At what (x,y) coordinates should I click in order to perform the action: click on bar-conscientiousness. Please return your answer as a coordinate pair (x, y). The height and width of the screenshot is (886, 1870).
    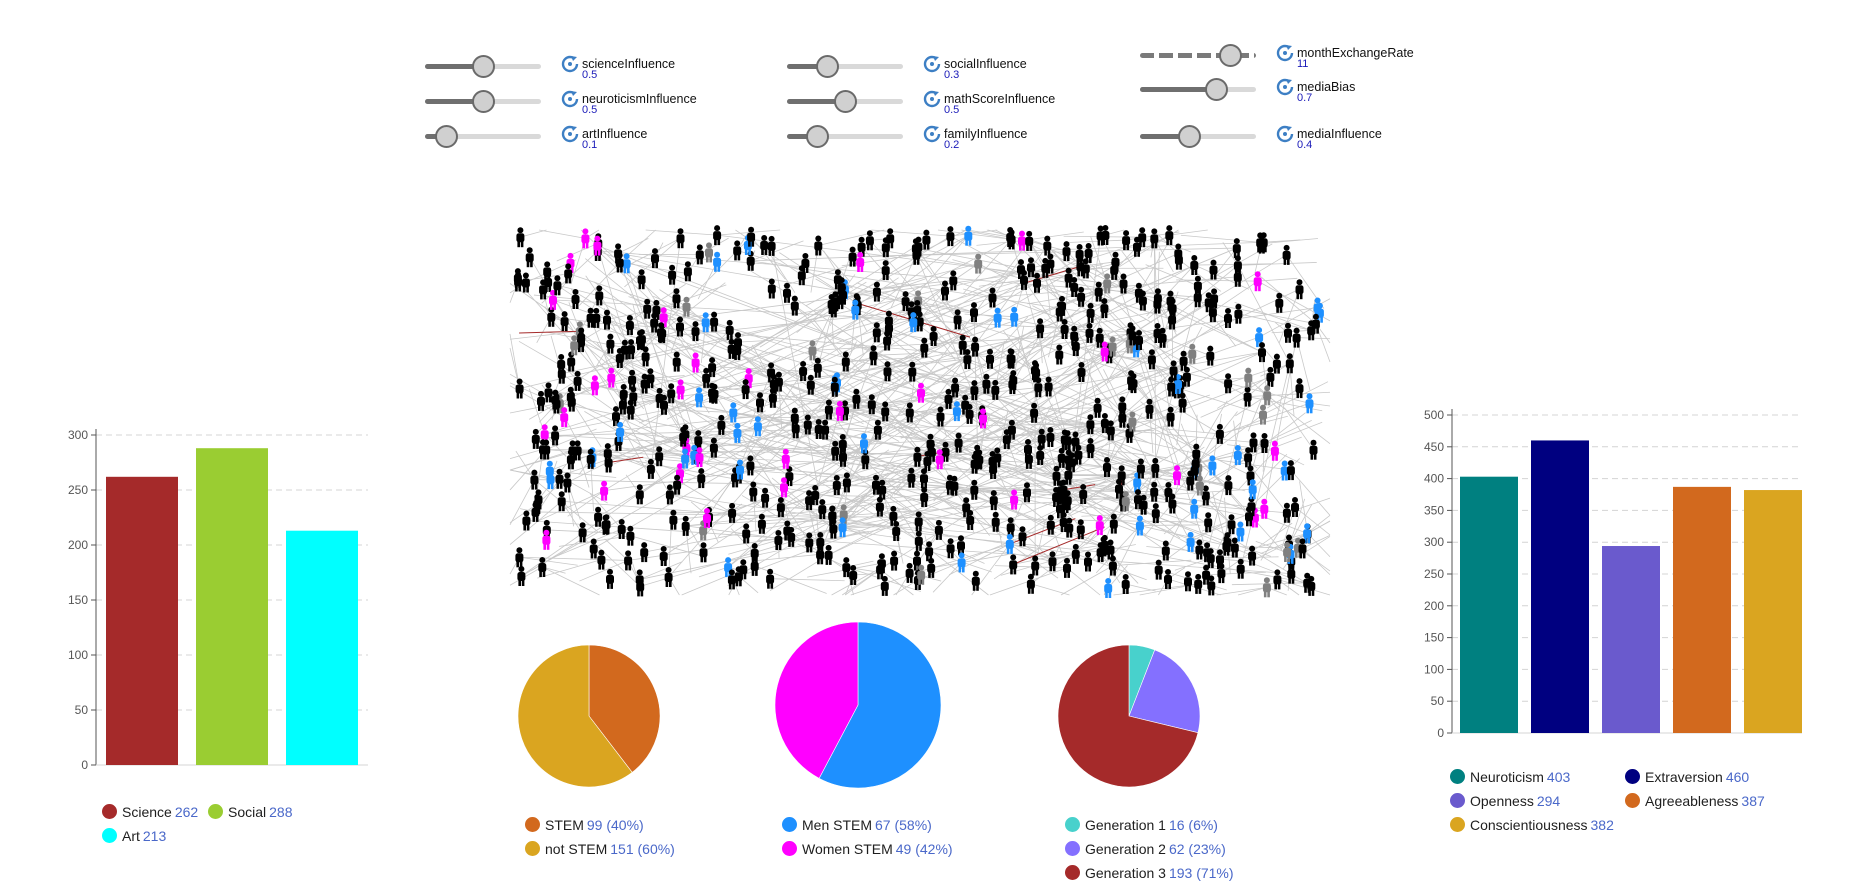
    Looking at the image, I should click on (1773, 611).